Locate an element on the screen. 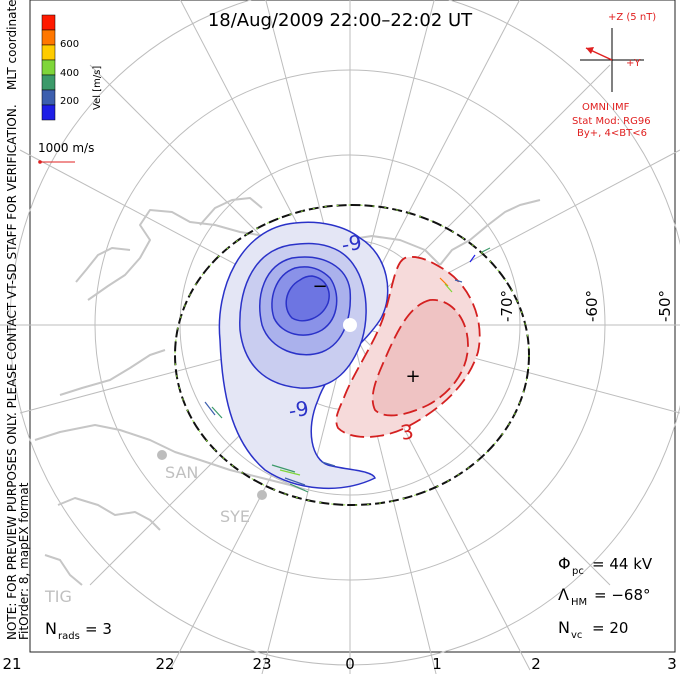 The image size is (680, 674). lat-label: -70° is located at coordinates (507, 306).